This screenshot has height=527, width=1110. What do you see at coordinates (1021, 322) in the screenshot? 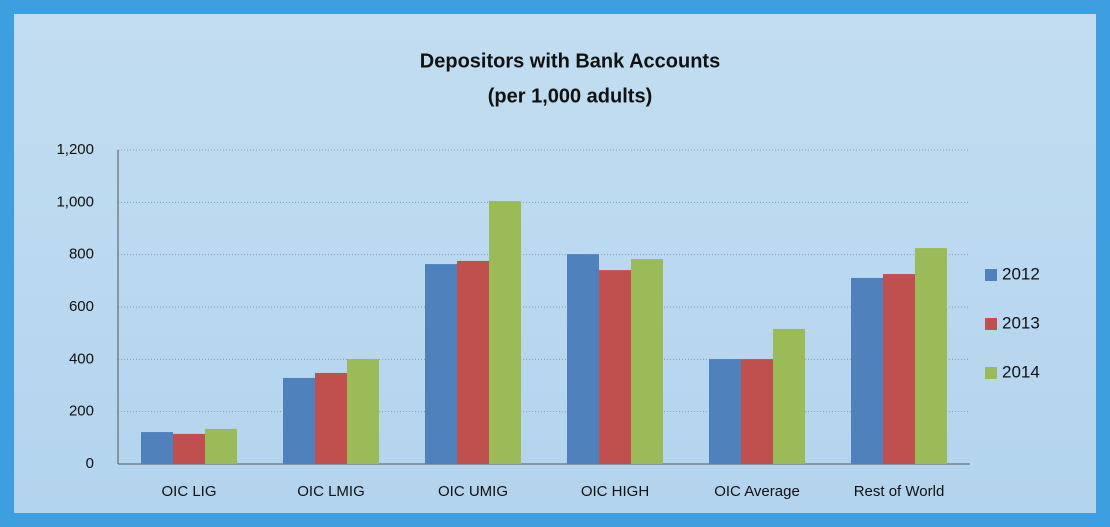
I see `legend-text: 2013` at bounding box center [1021, 322].